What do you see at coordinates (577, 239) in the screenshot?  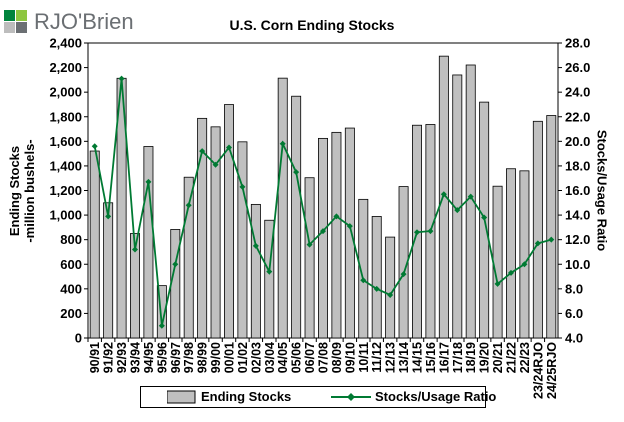 I see `right-tick-label: 12.0` at bounding box center [577, 239].